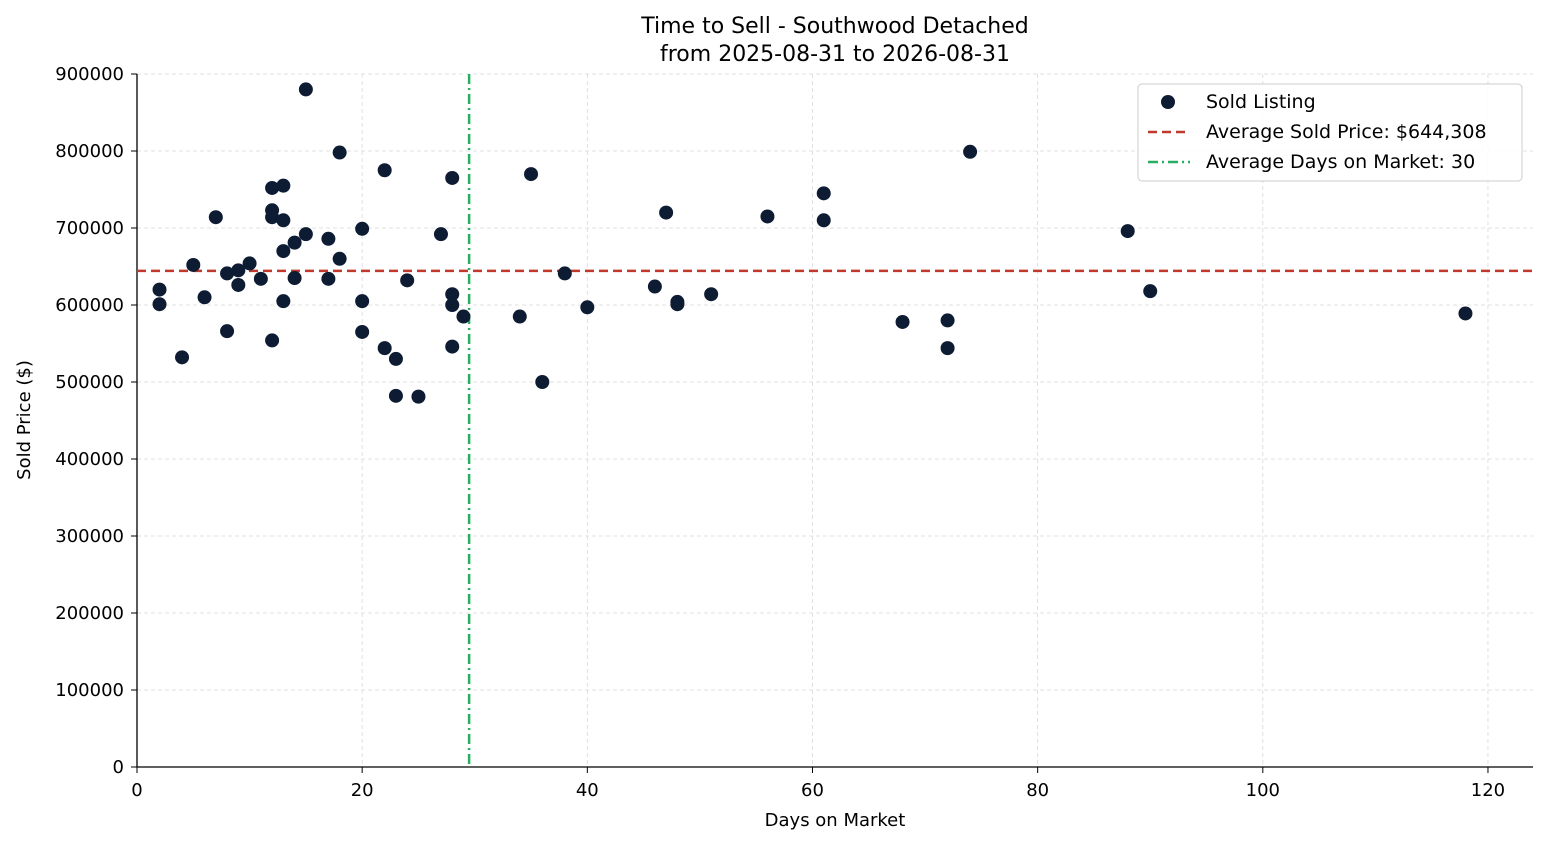 The width and height of the screenshot is (1547, 845). I want to click on chart-title: Time to Sell - Southwood Detached, so click(834, 26).